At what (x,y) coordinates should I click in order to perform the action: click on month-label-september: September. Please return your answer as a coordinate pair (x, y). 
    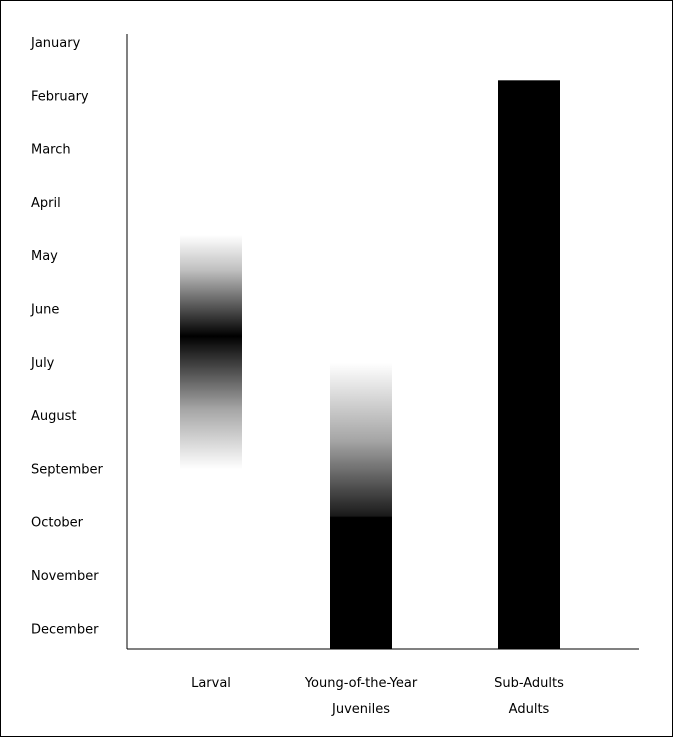
    Looking at the image, I should click on (67, 469).